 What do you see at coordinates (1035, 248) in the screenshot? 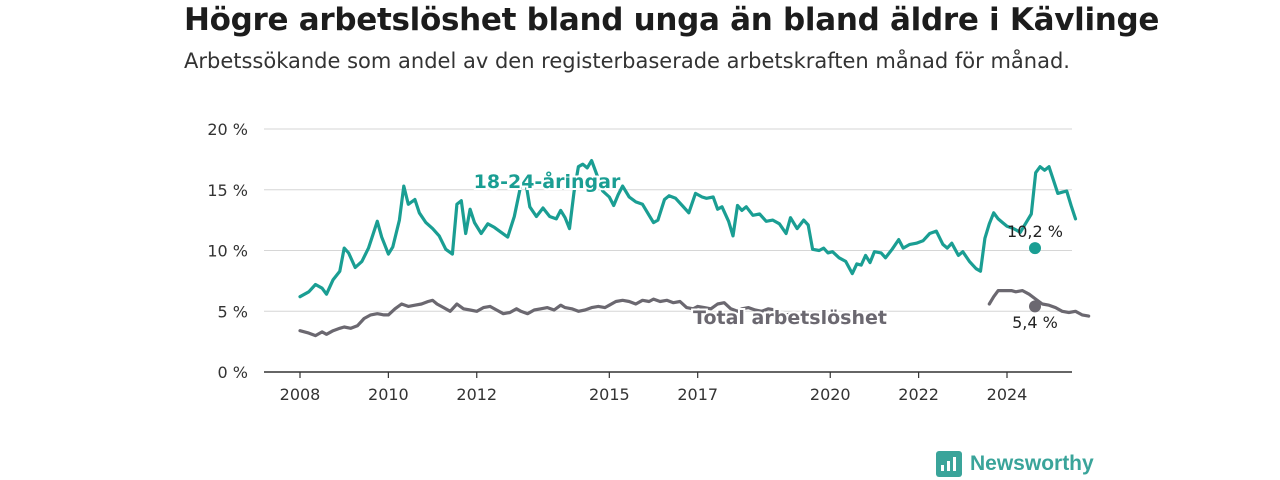
I see `series-end-point-youth` at bounding box center [1035, 248].